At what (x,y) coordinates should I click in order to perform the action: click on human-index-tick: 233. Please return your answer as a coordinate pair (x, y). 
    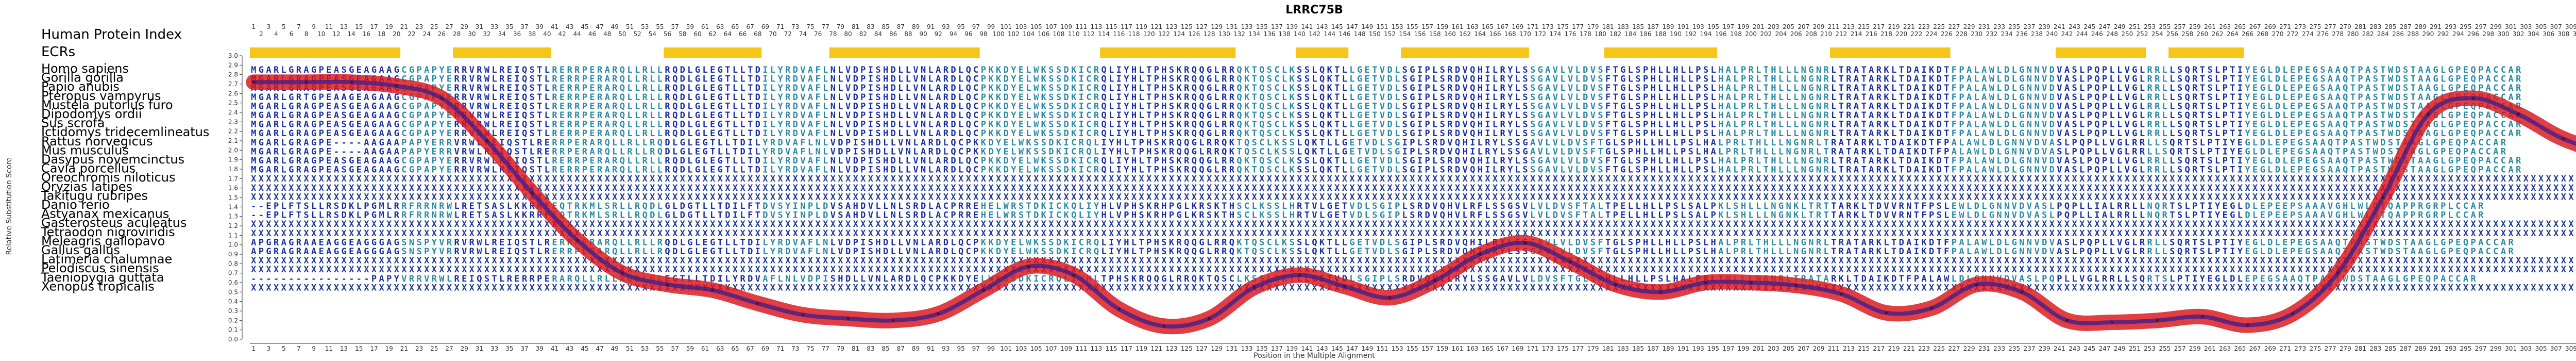
    Looking at the image, I should click on (1999, 26).